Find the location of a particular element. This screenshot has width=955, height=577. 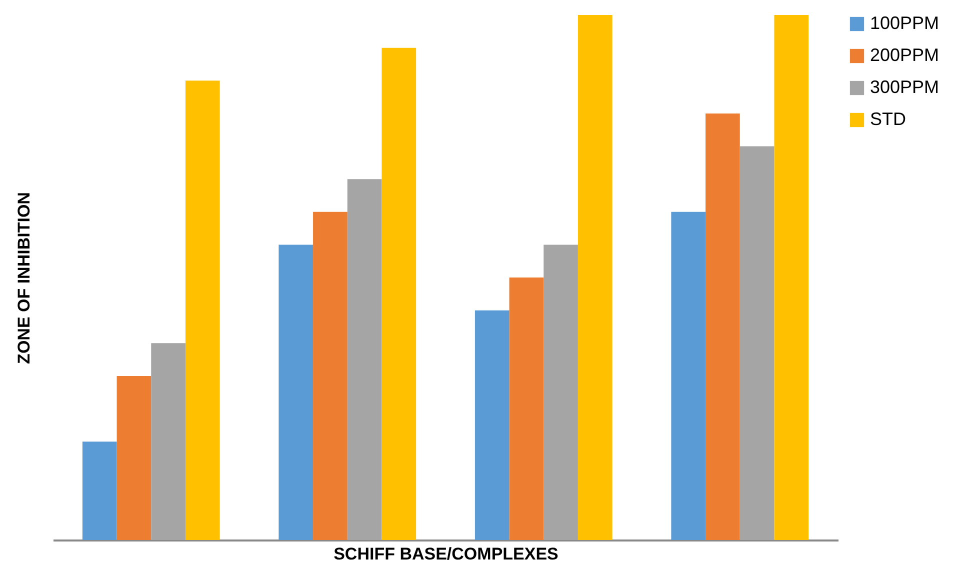

legend-label: 100PPM is located at coordinates (905, 23).